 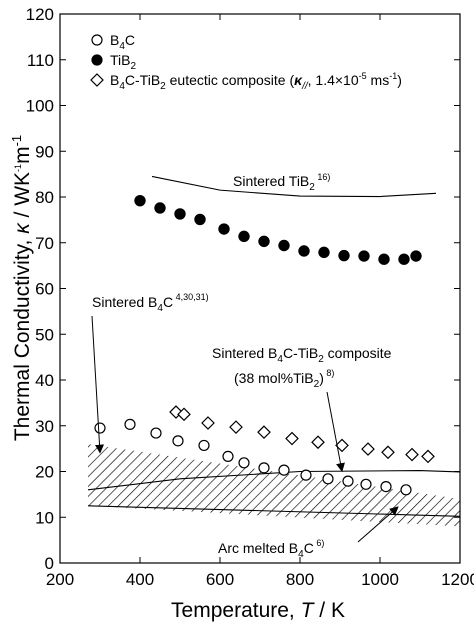 What do you see at coordinates (284, 379) in the screenshot?
I see `annotation-composite-mol: (38 mol%TiB2) 8)` at bounding box center [284, 379].